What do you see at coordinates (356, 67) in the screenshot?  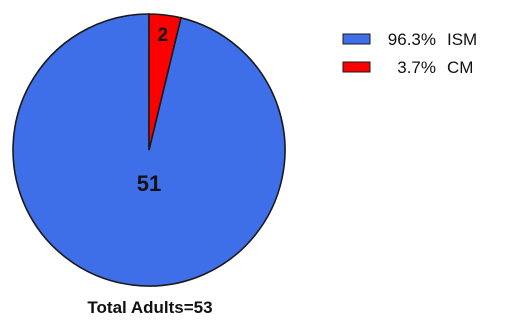 I see `legend-swatch-cm` at bounding box center [356, 67].